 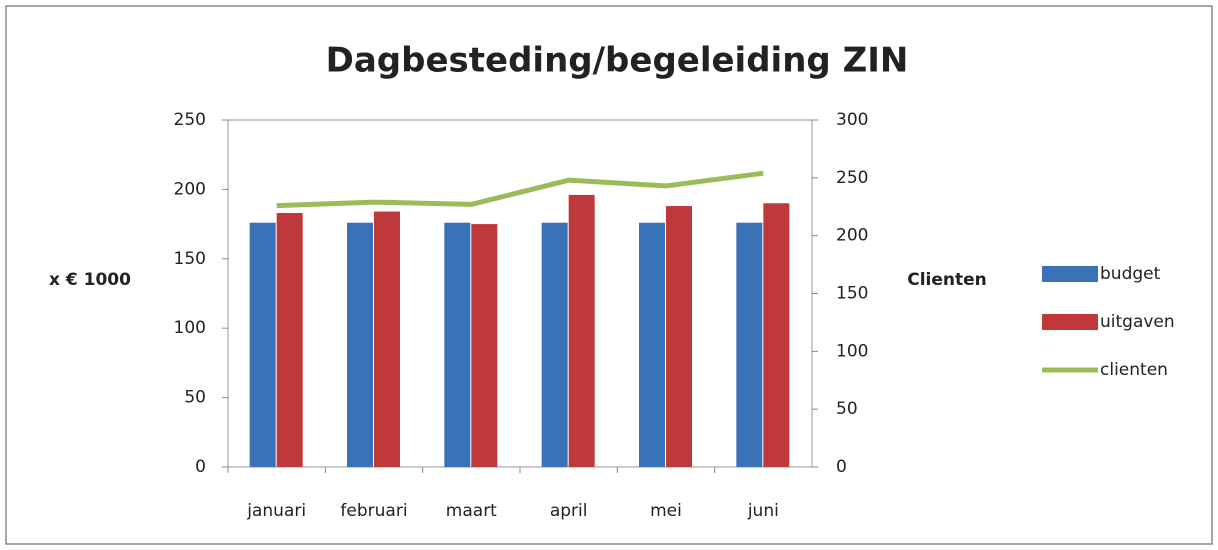 What do you see at coordinates (841, 467) in the screenshot?
I see `y2-tick-label: 0` at bounding box center [841, 467].